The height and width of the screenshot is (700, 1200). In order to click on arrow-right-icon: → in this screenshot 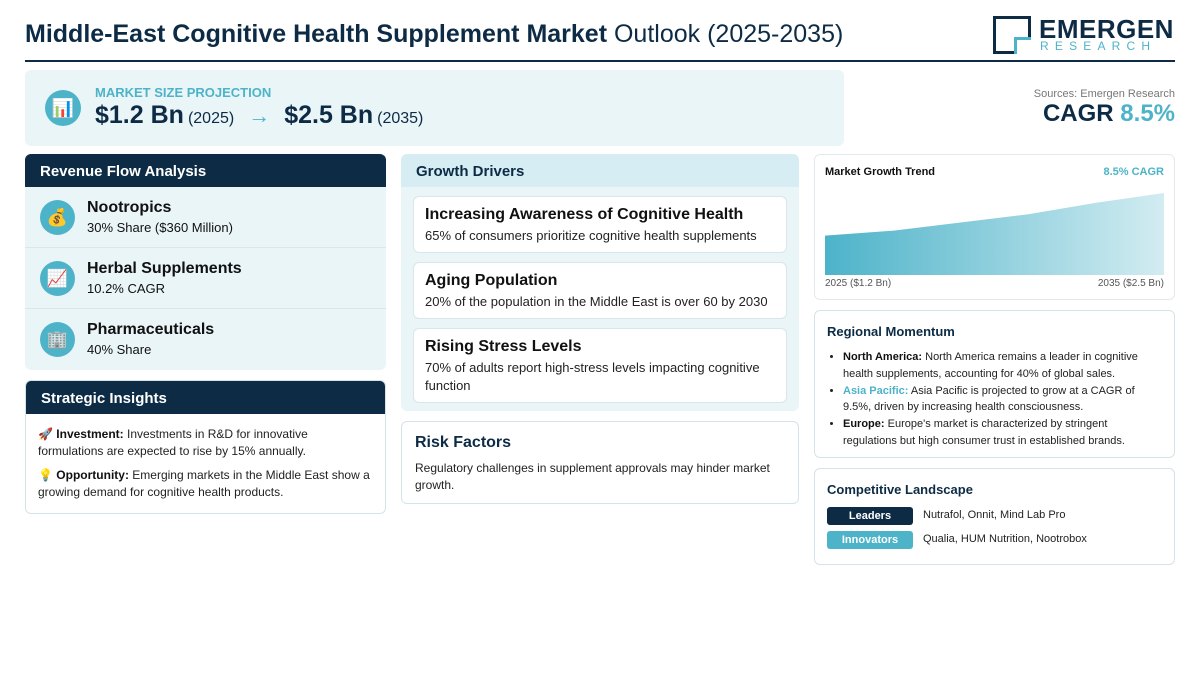, I will do `click(259, 115)`.